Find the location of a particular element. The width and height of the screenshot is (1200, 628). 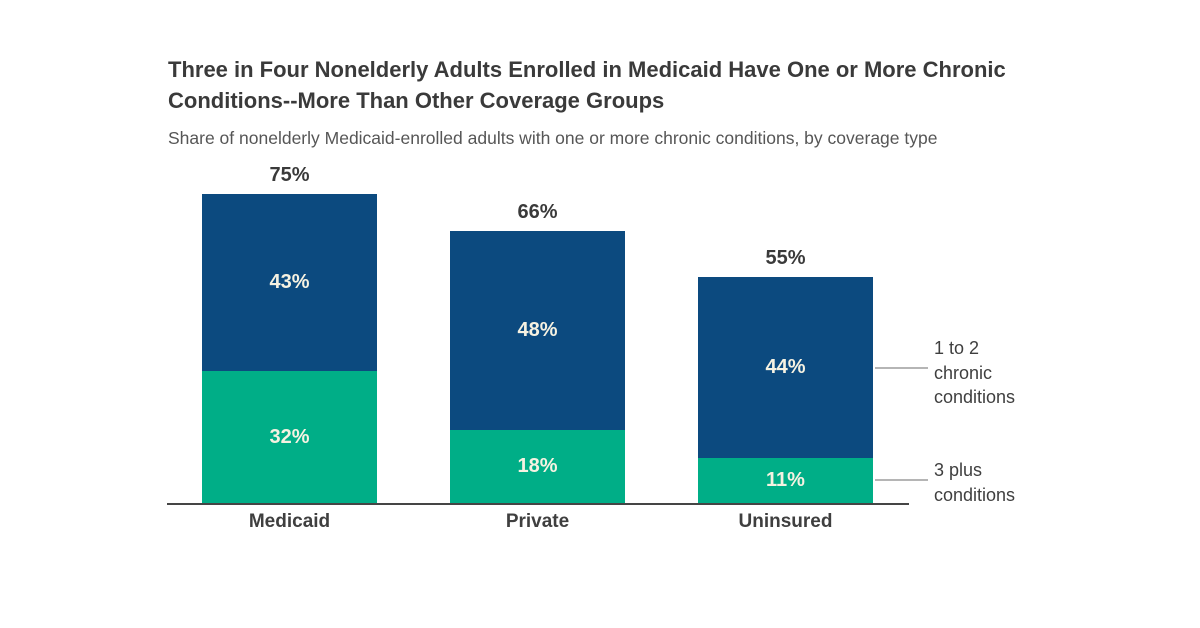

legend-1to2-line1: 1 to 2 is located at coordinates (957, 348).